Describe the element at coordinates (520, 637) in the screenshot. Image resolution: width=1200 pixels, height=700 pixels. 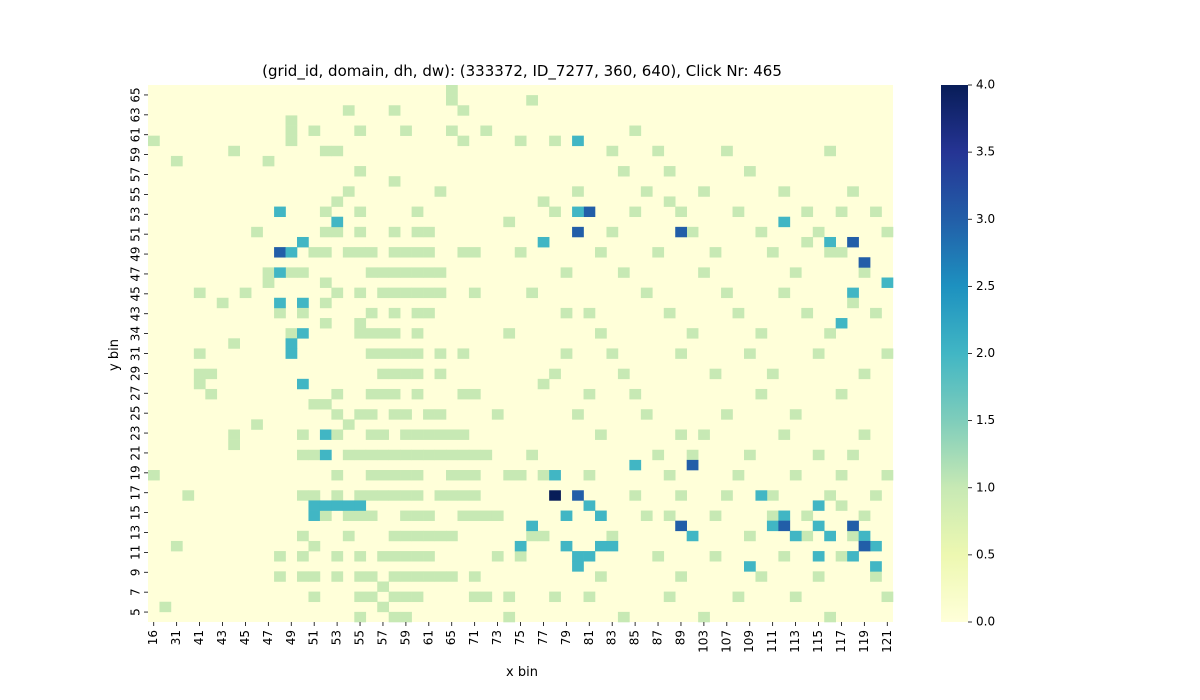
I see `x-tick-label: 75` at that location.